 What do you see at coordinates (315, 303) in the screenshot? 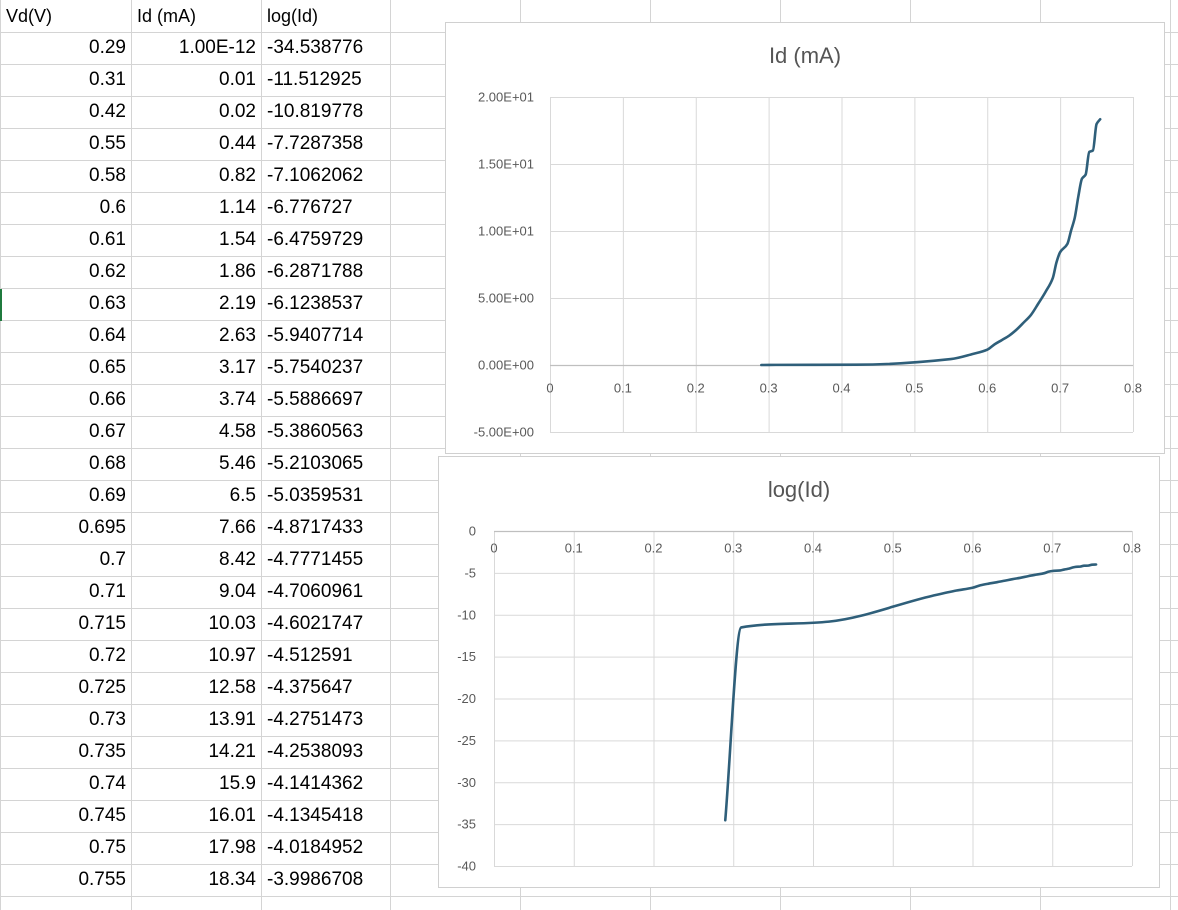
I see `log-id-cell: -6.1238537` at bounding box center [315, 303].